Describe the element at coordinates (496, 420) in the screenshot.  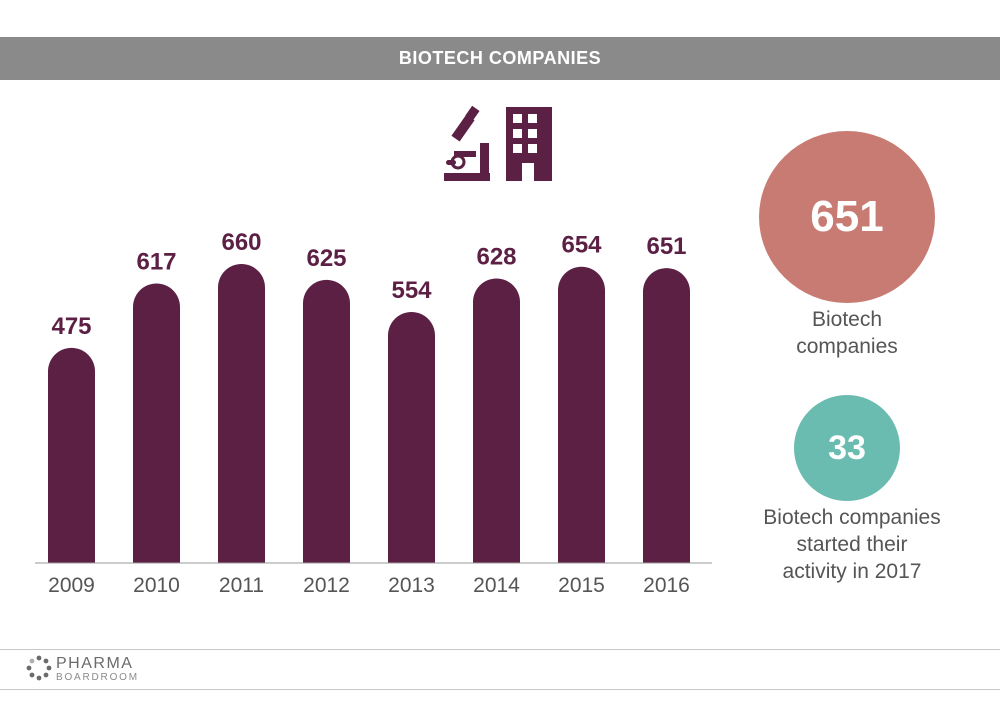
I see `bar-2014` at that location.